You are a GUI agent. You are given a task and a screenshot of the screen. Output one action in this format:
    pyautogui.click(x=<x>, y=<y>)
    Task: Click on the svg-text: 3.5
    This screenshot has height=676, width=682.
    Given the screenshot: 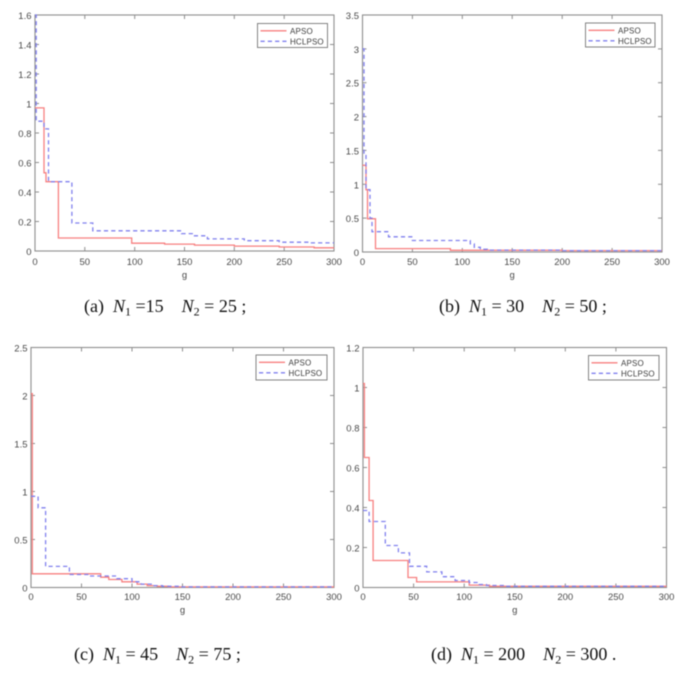 What is the action you would take?
    pyautogui.click(x=352, y=16)
    